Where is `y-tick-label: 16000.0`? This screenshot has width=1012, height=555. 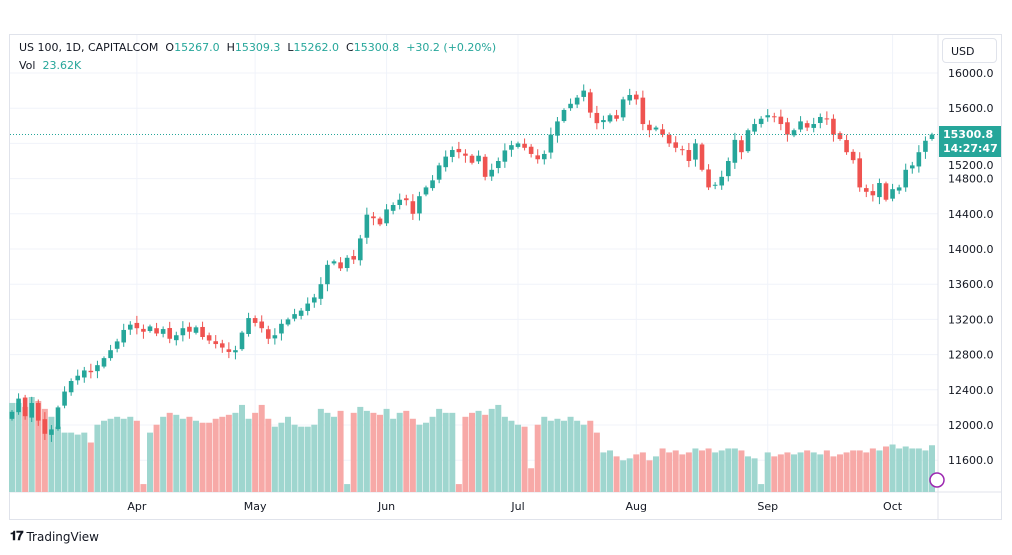
y-tick-label: 16000.0 is located at coordinates (971, 73).